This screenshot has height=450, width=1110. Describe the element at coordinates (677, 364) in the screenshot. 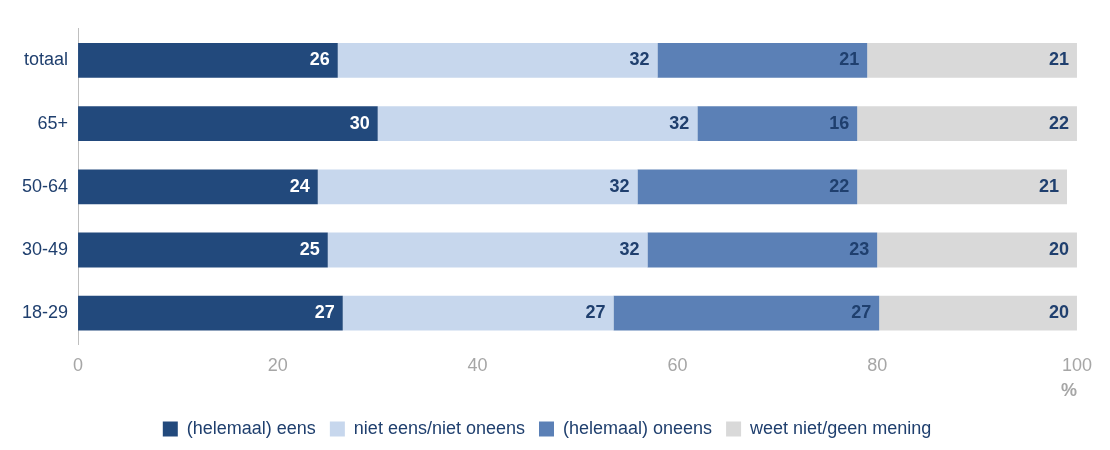

I see `x-tick-label: 60` at that location.